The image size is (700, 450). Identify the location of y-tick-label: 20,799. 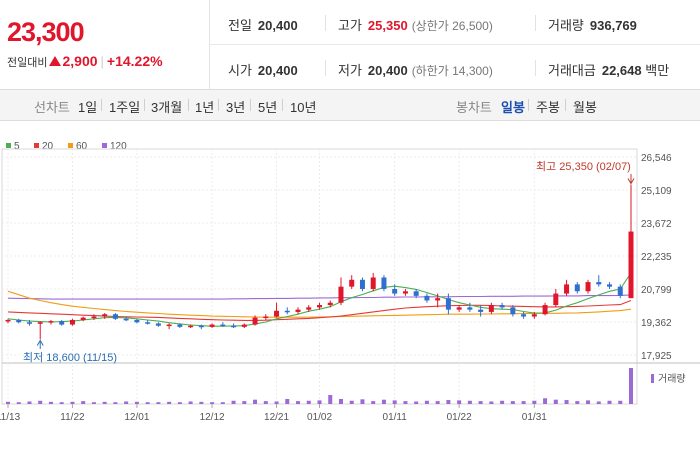
(656, 290).